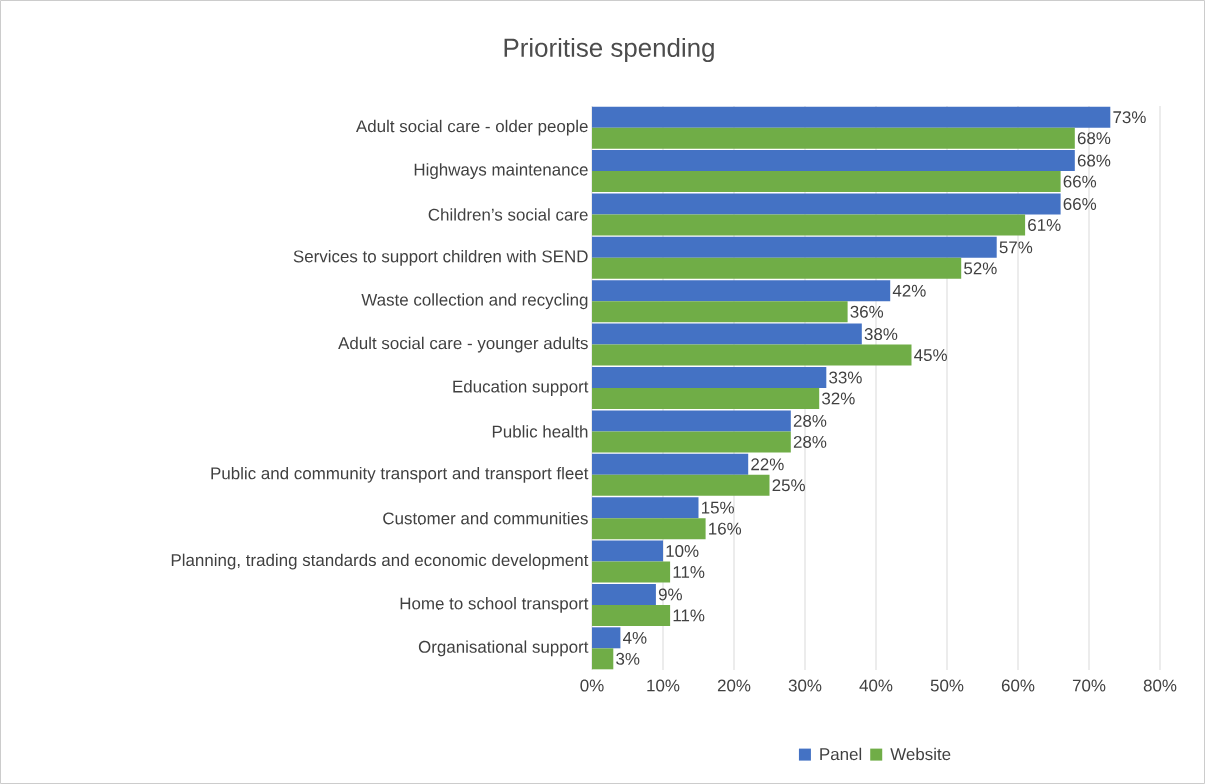 The height and width of the screenshot is (784, 1205). Describe the element at coordinates (380, 561) in the screenshot. I see `y-tick-label: Planning, trading standards and economic development` at that location.